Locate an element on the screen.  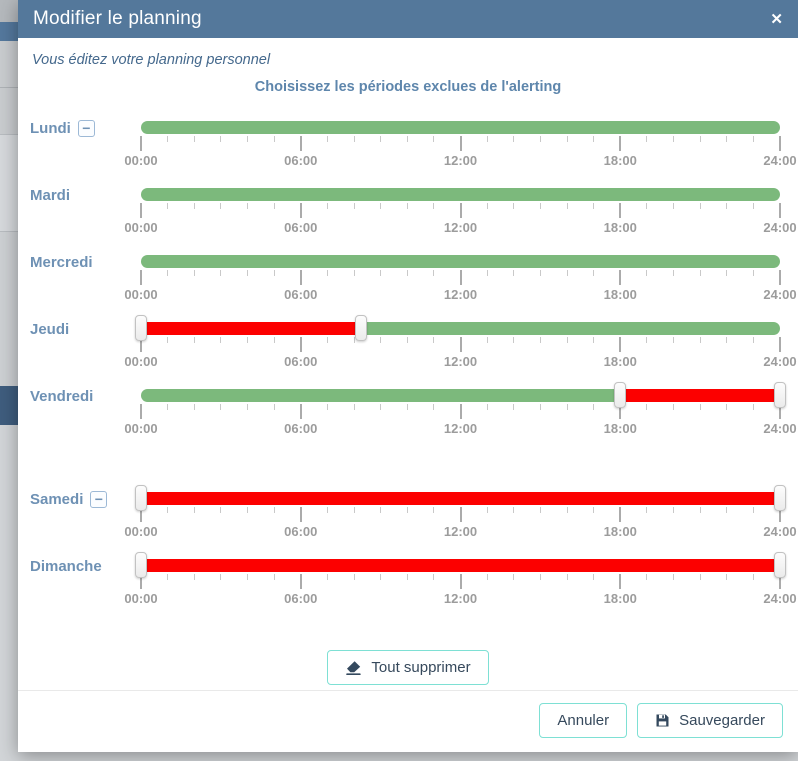
background-header-band is located at coordinates (9, 31).